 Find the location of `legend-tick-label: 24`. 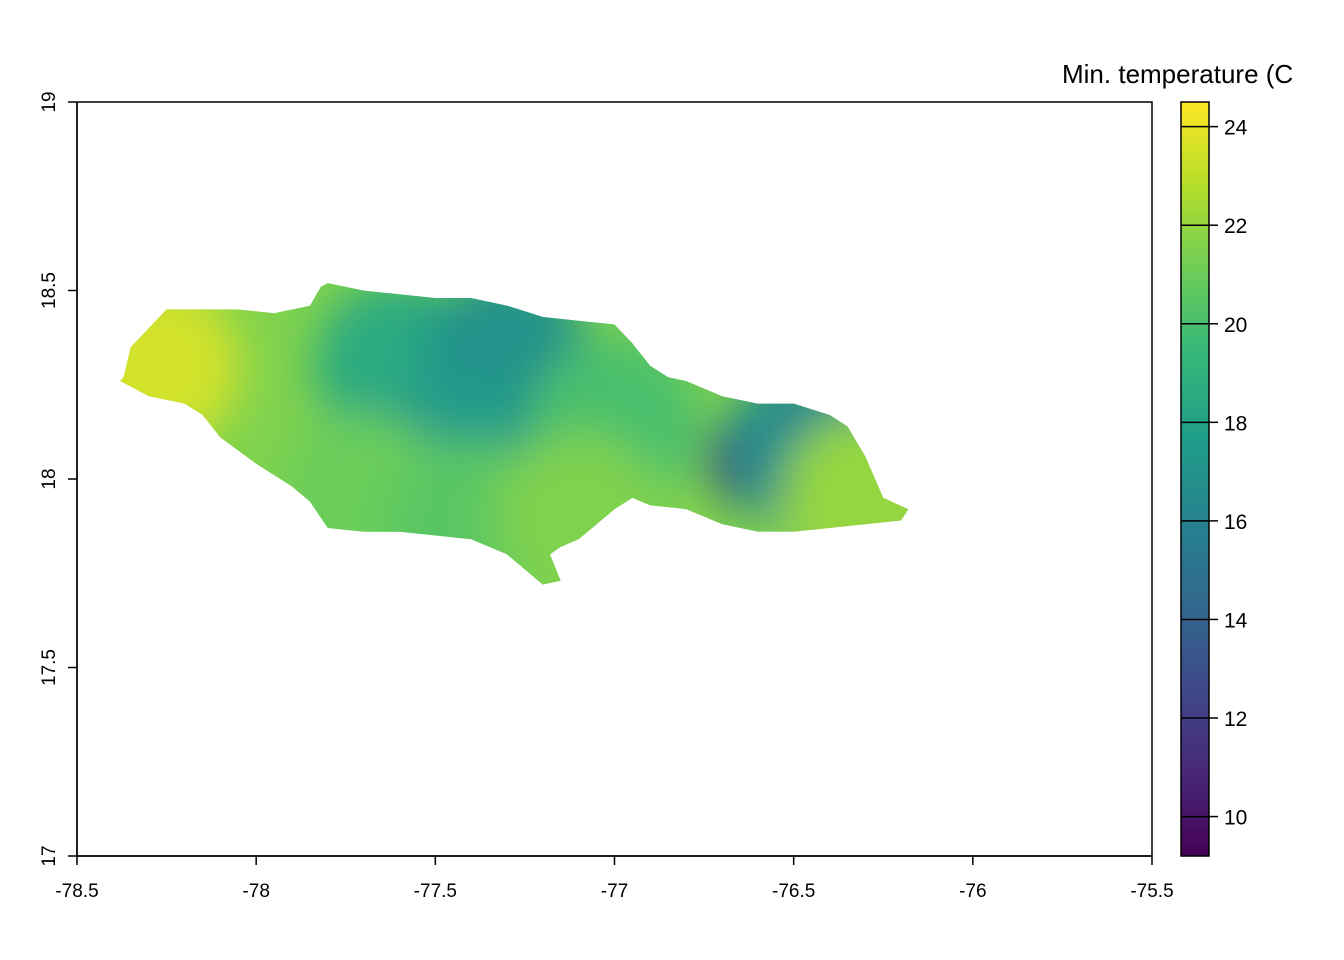

legend-tick-label: 24 is located at coordinates (1236, 128).